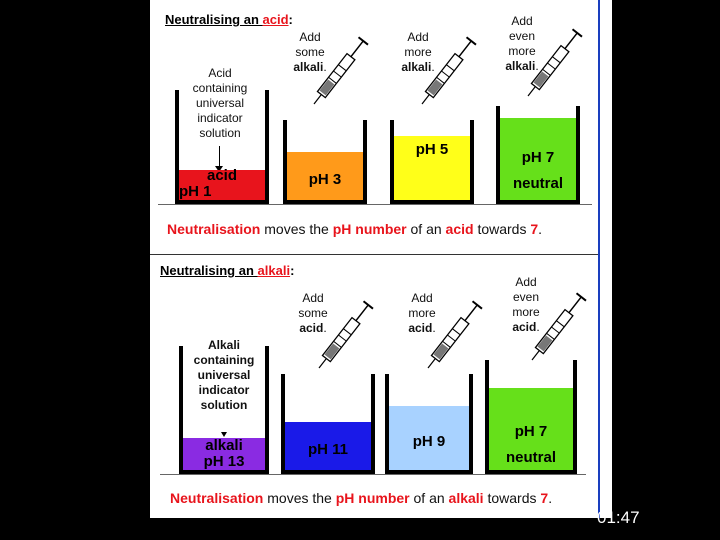 Image resolution: width=720 pixels, height=540 pixels. I want to click on alkali-step3-instruction: Add even more acid., so click(526, 304).